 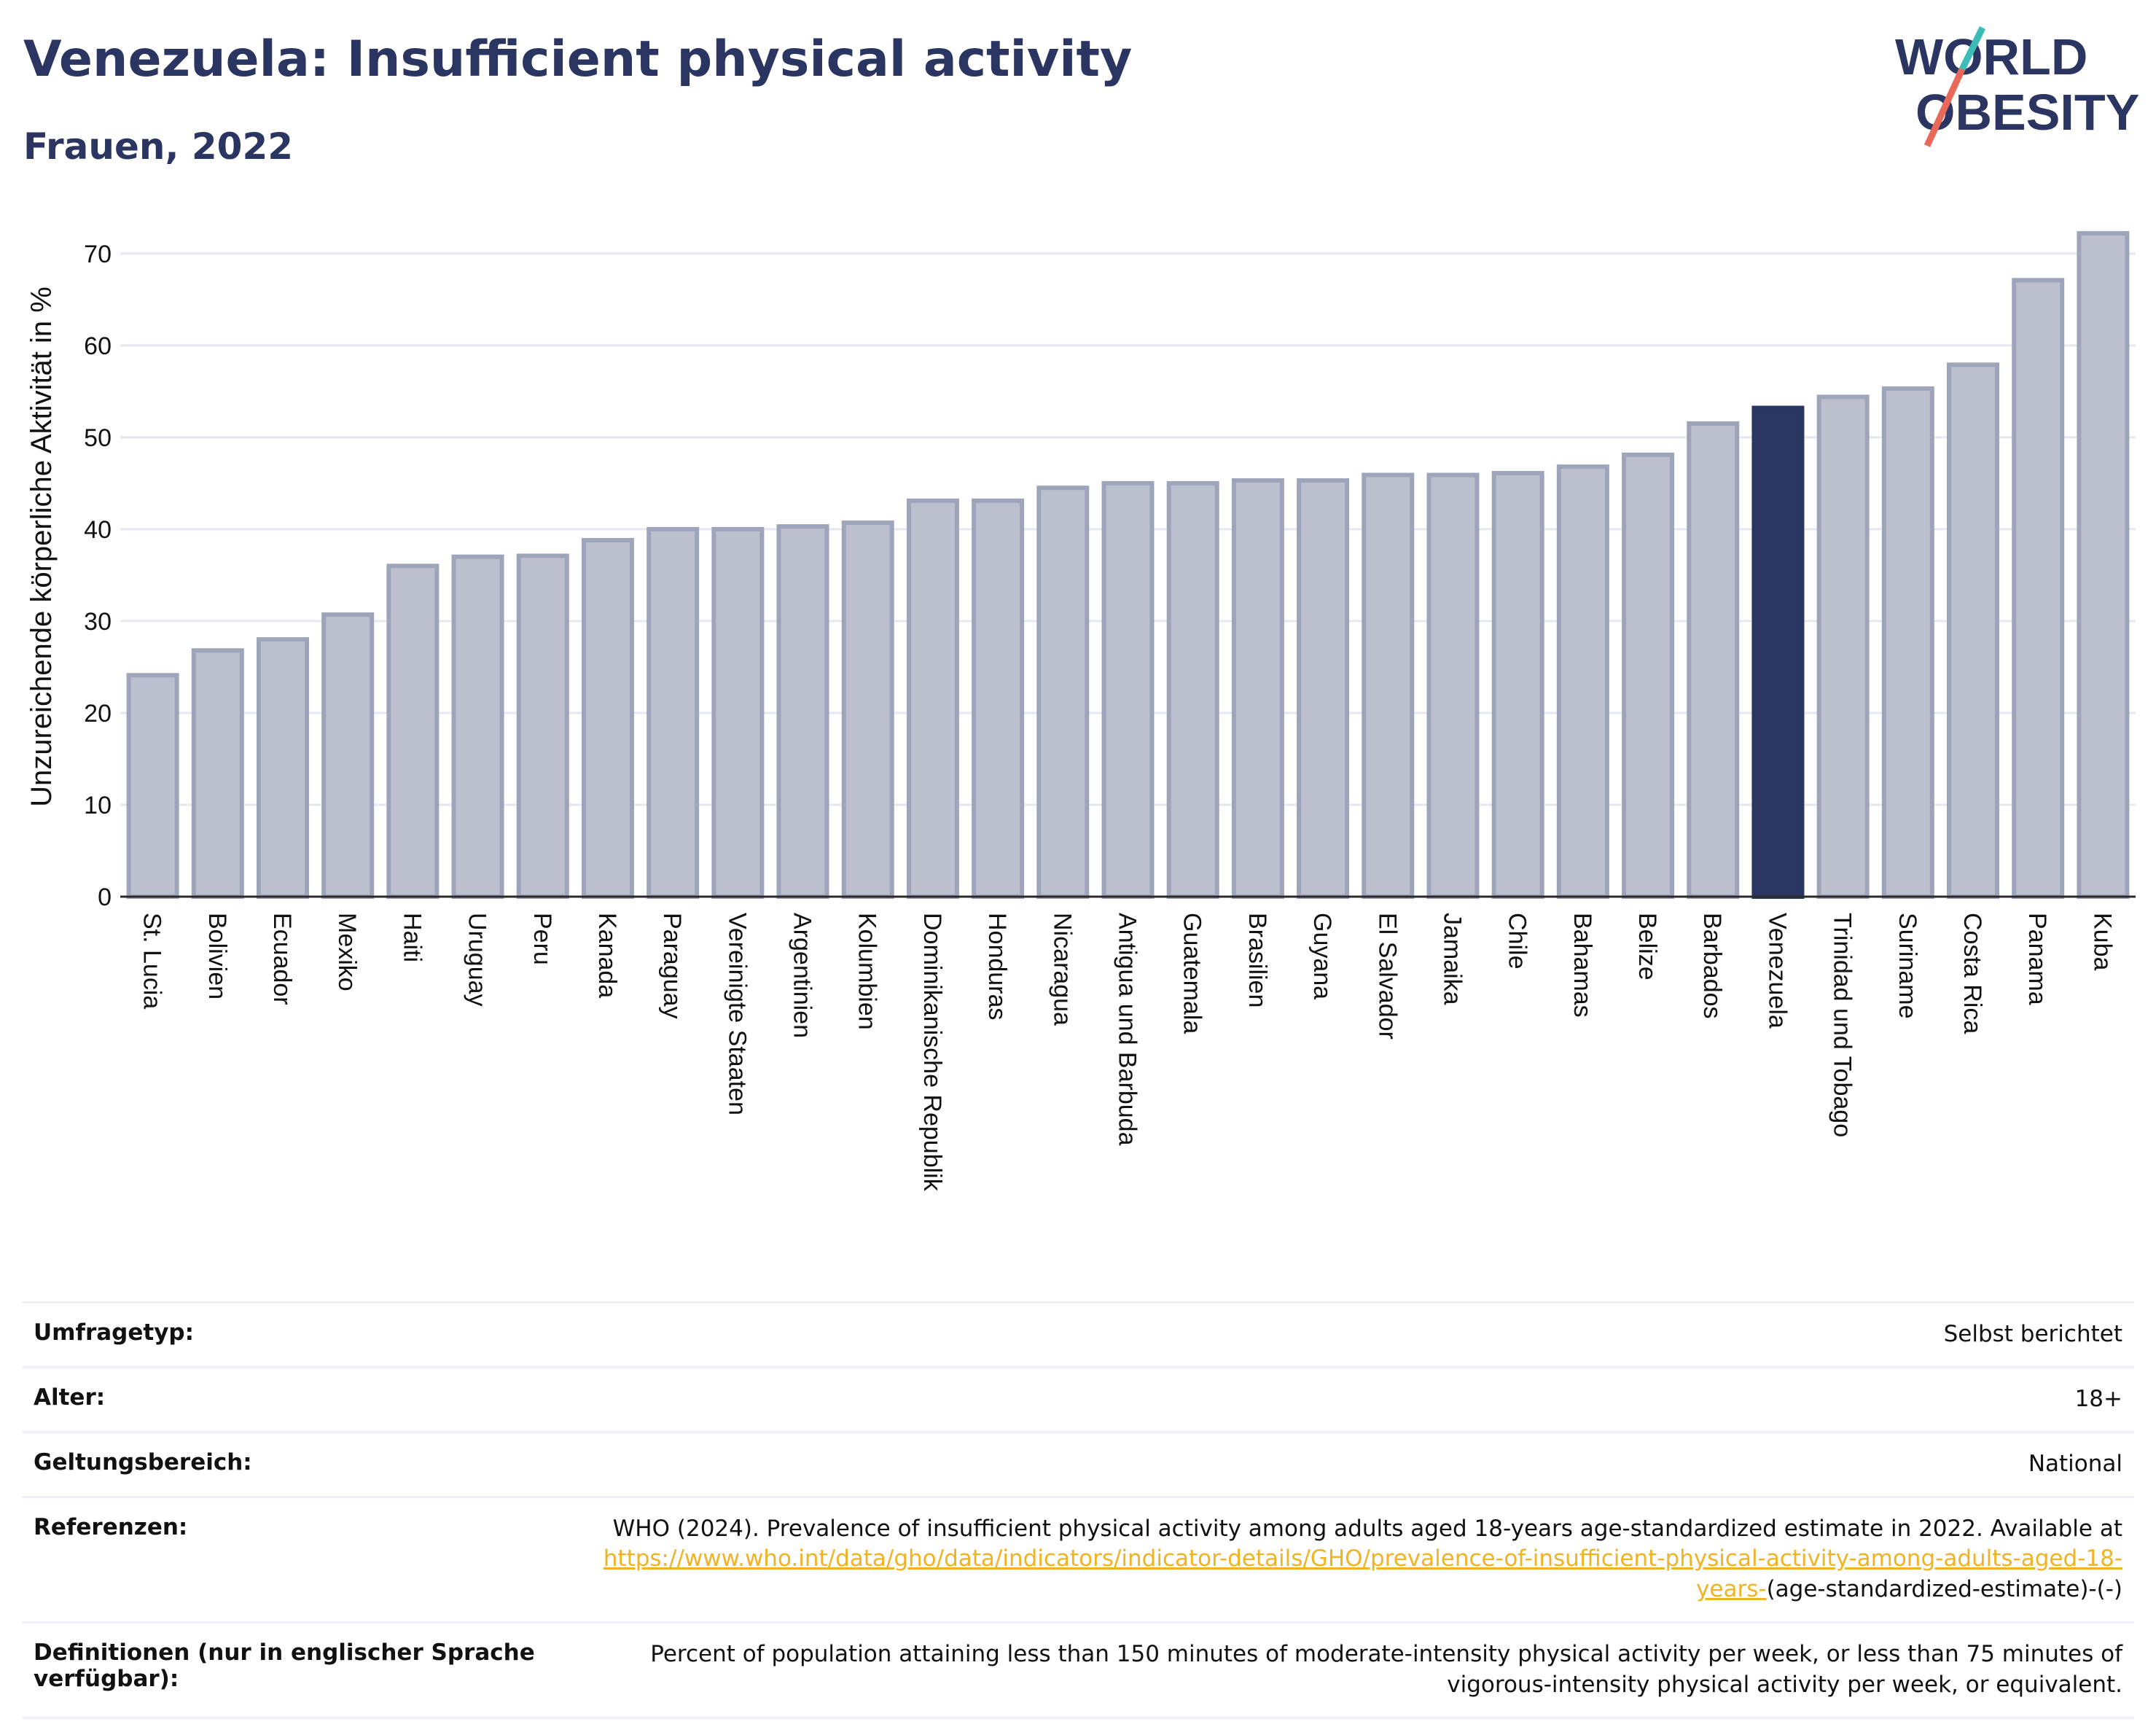 I want to click on x-tick-label: Kanada, so click(x=607, y=955).